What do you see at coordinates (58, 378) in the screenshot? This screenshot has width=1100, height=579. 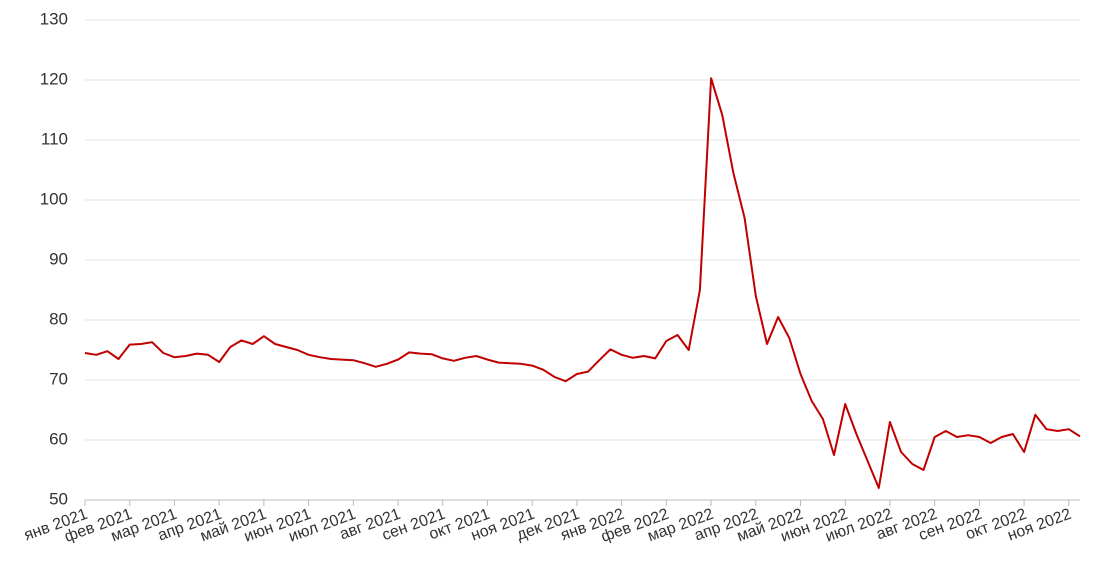 I see `y-tick-label: 70` at bounding box center [58, 378].